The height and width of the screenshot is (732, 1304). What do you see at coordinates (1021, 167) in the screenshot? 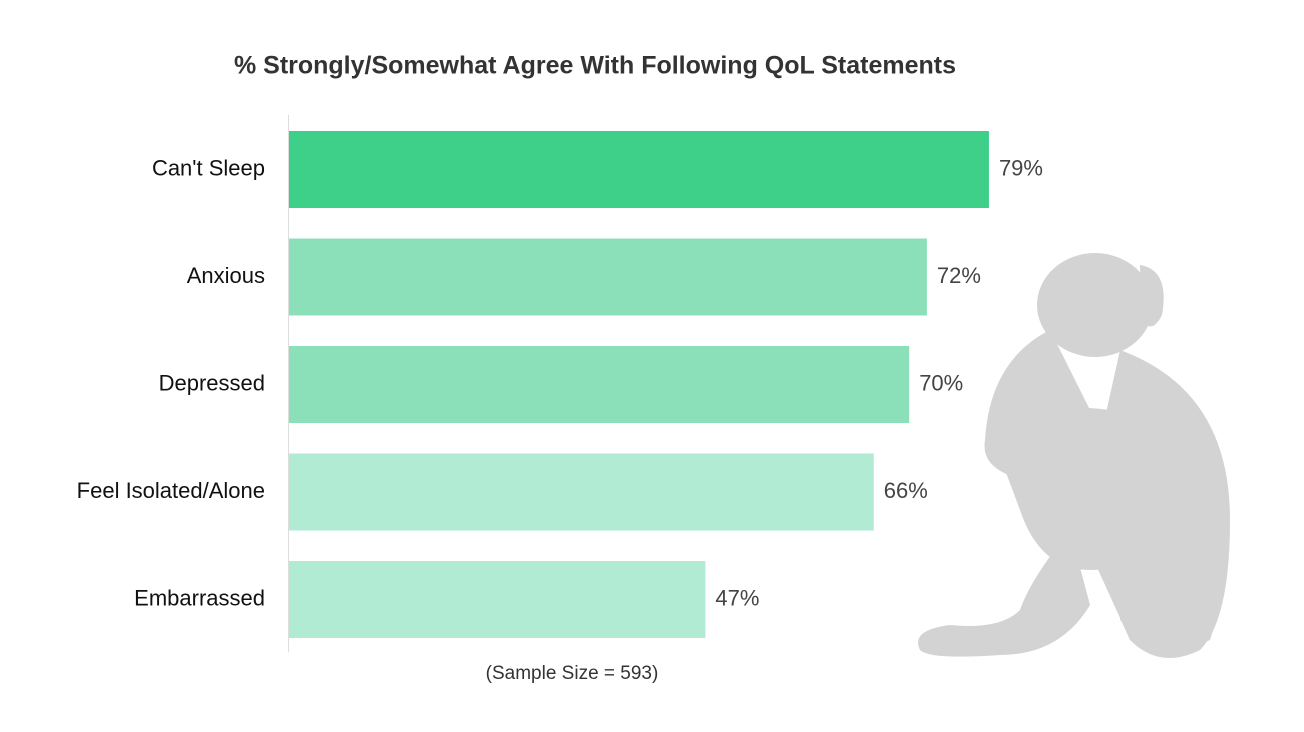
I see `value-label: 79%` at bounding box center [1021, 167].